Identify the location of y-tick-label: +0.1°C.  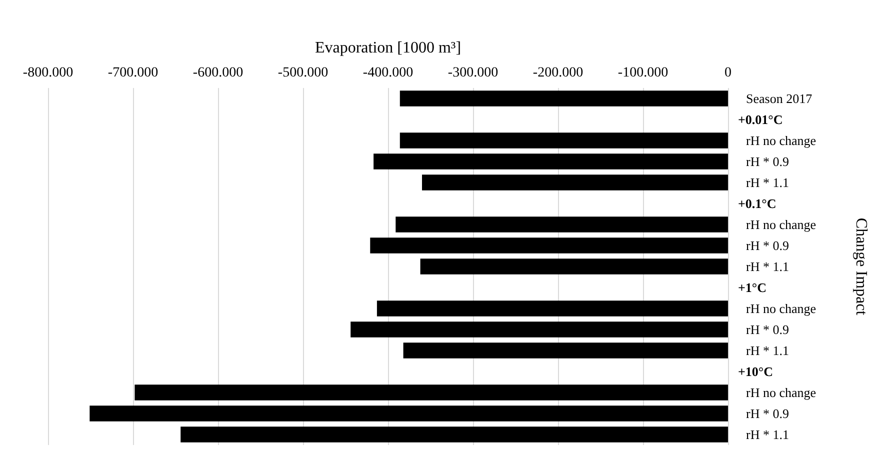
(757, 203).